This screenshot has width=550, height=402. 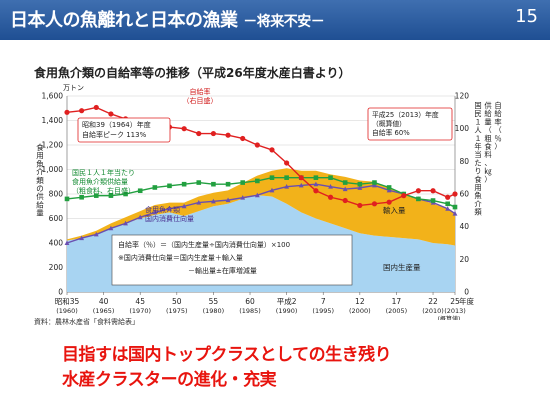 What do you see at coordinates (140, 311) in the screenshot?
I see `x-tick-sublabel: (1970)` at bounding box center [140, 311].